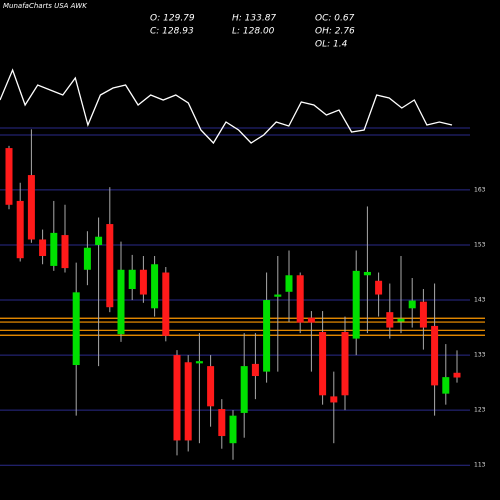  Describe the element at coordinates (45, 6) in the screenshot. I see `chart-title: MunafaCharts USA AWK` at that location.